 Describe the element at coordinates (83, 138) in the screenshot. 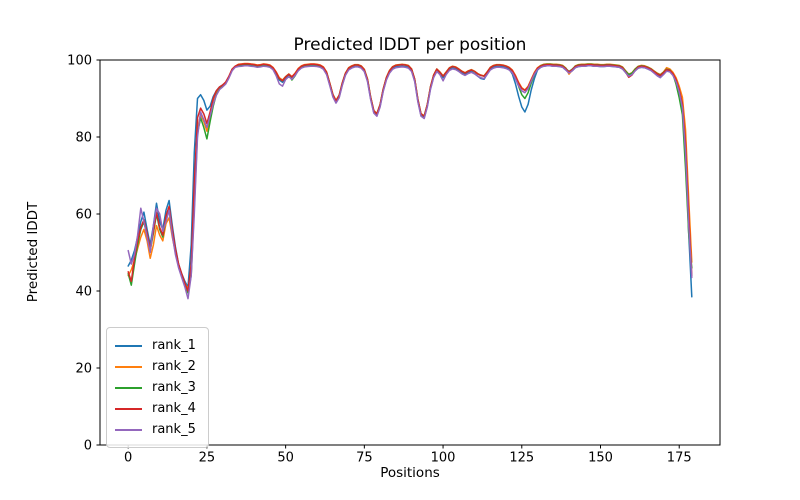

I see `y-tick-label: 80` at that location.